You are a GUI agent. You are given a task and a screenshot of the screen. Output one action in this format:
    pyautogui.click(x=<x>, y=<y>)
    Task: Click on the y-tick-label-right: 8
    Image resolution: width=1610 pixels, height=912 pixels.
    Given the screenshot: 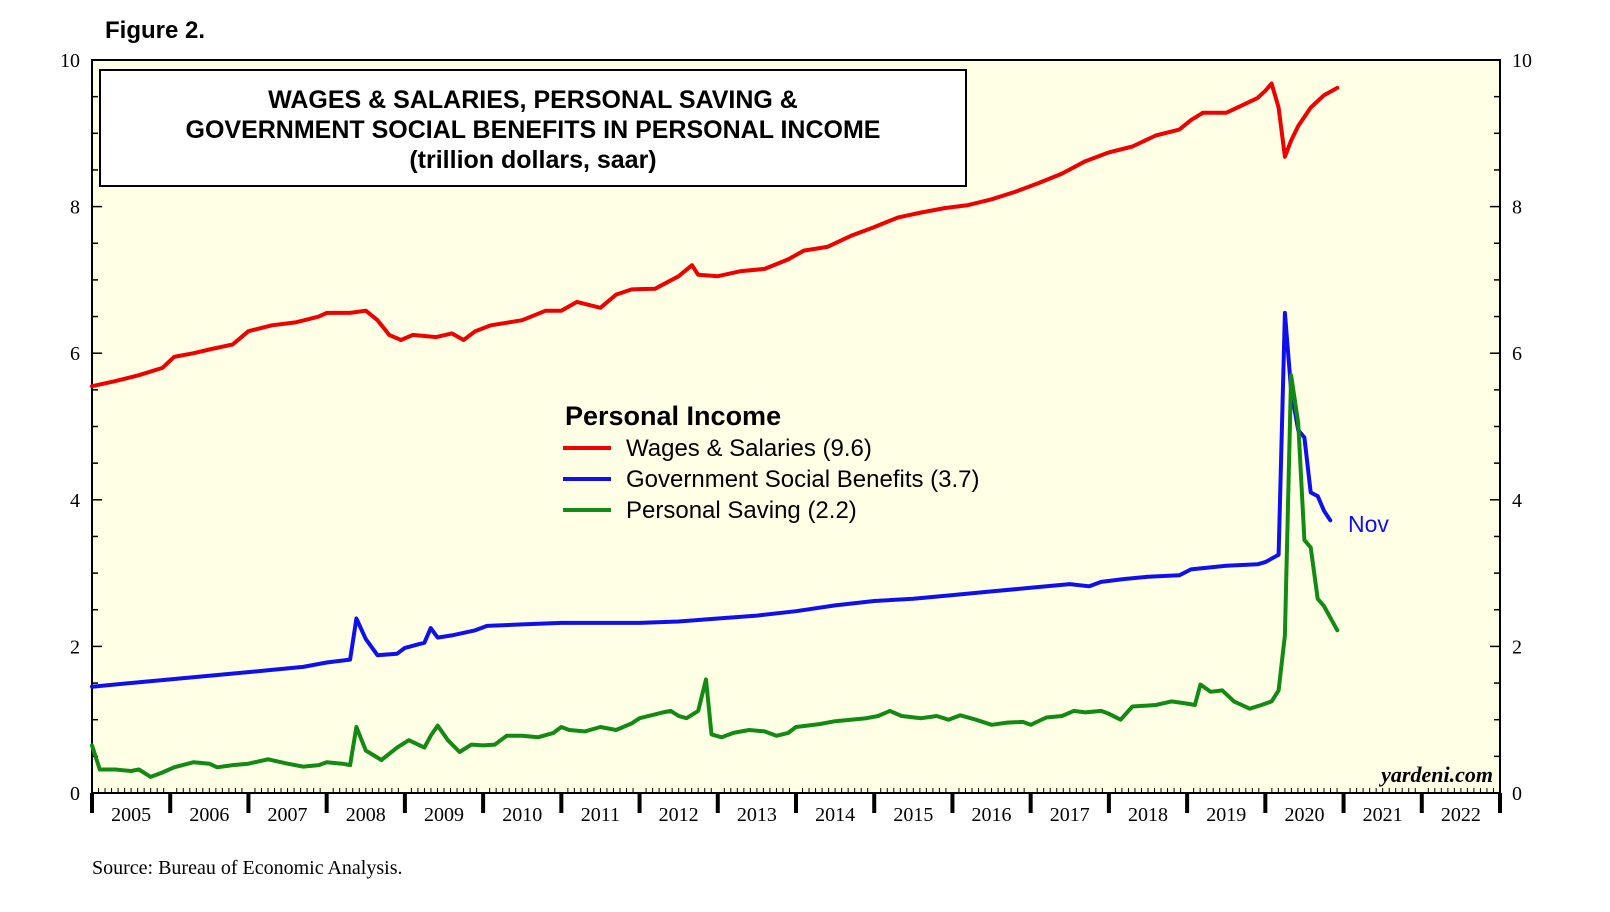 What is the action you would take?
    pyautogui.click(x=1517, y=208)
    